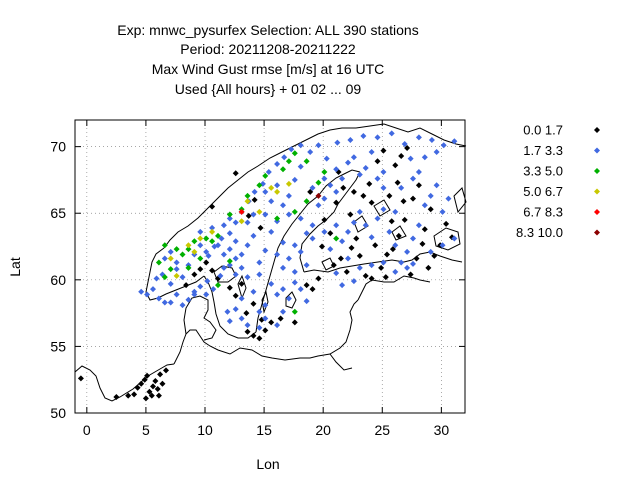 The width and height of the screenshot is (640, 480). Describe the element at coordinates (58, 280) in the screenshot. I see `y-tick-label: 60` at that location.